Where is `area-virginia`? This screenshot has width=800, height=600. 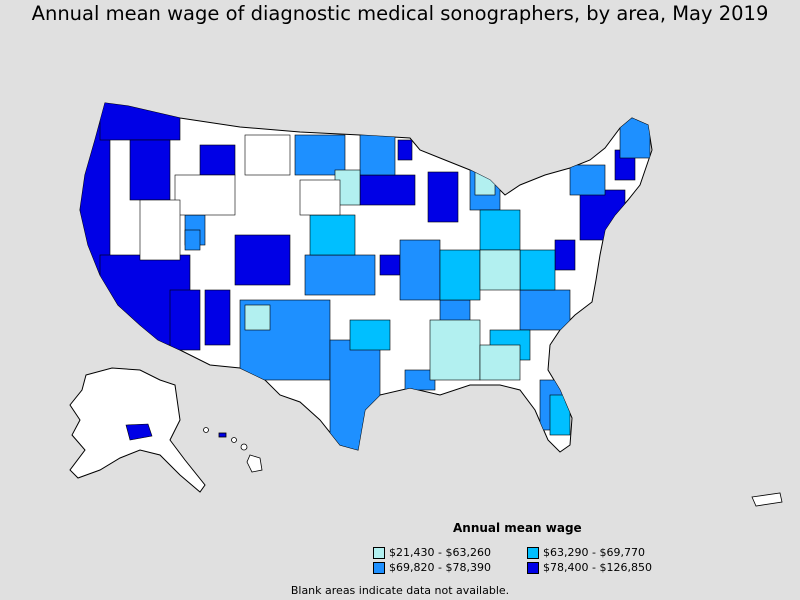 area-virginia is located at coordinates (537, 270).